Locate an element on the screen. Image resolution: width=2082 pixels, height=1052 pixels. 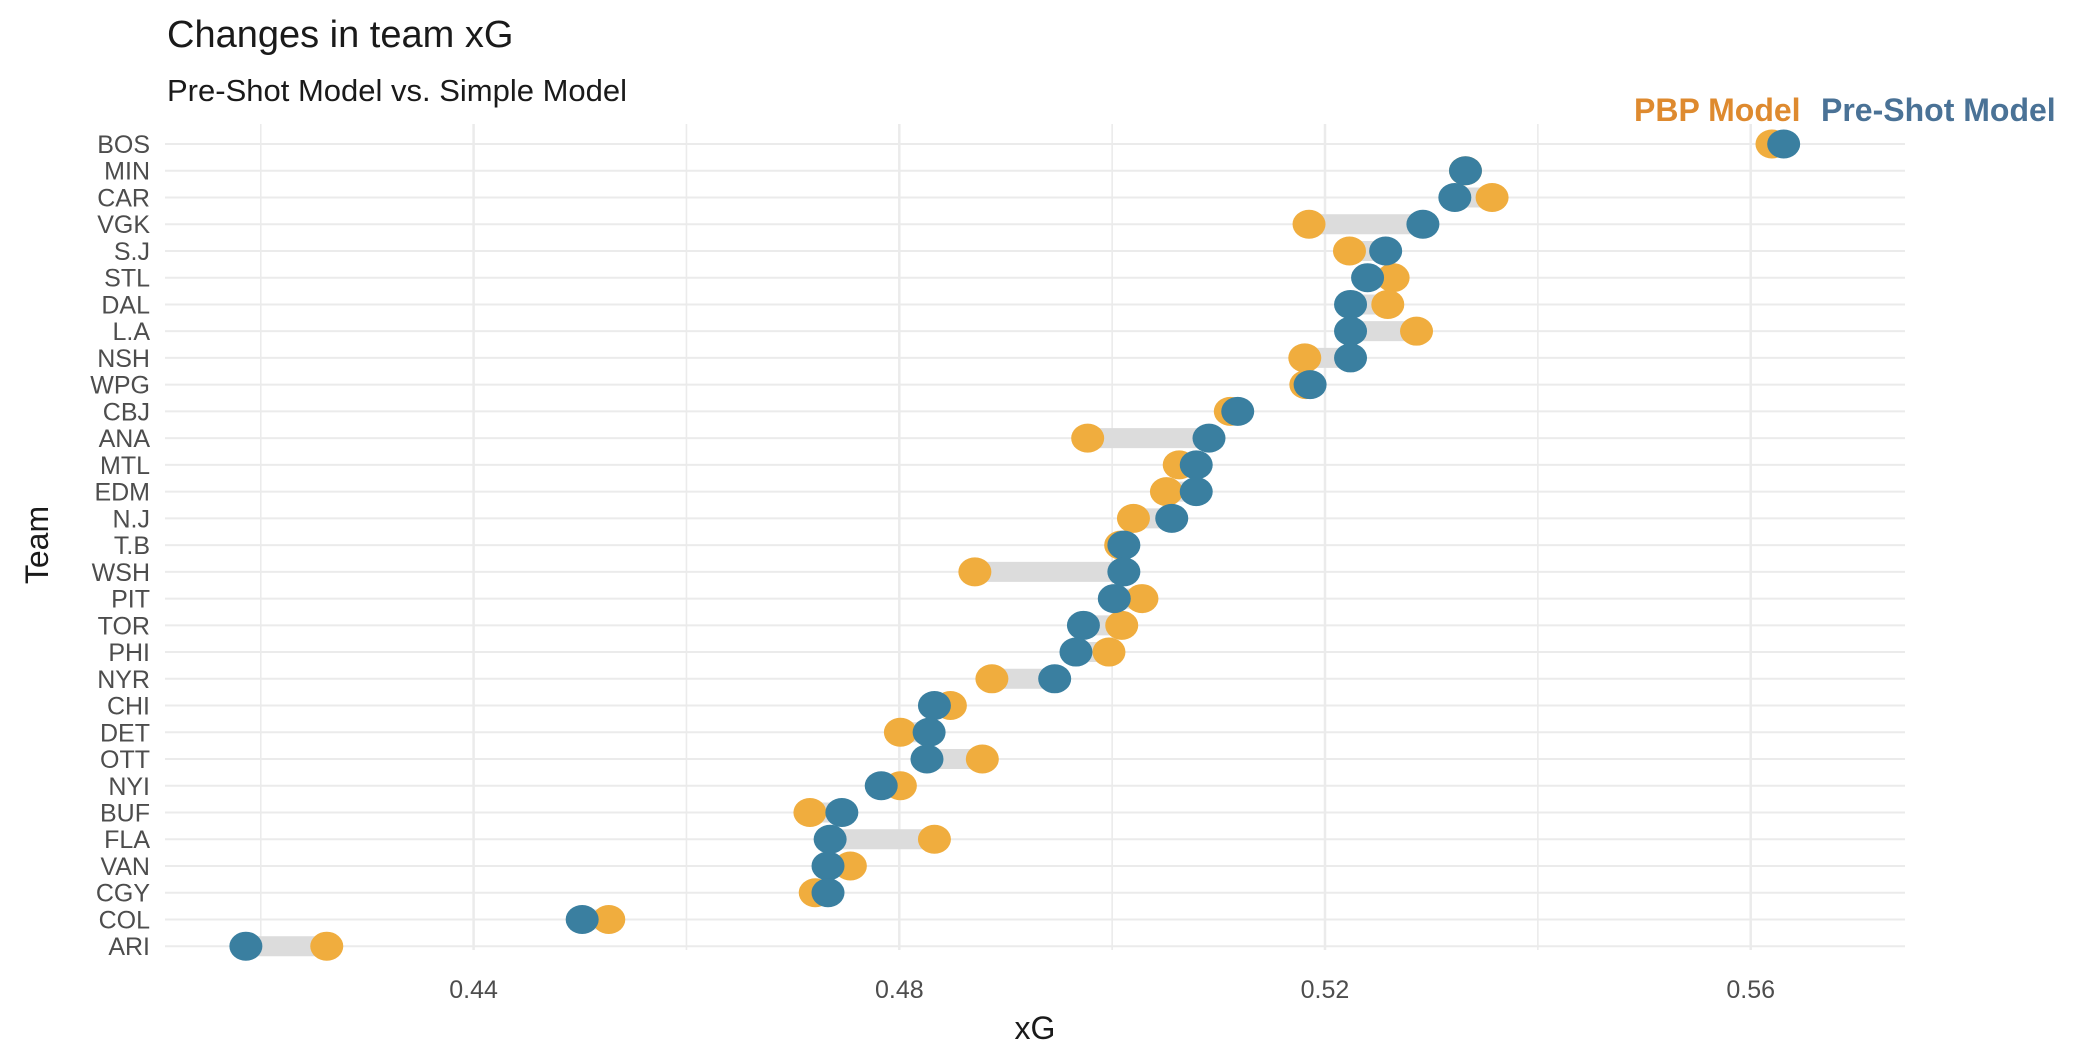
y-tick-label: WPG is located at coordinates (120, 386).